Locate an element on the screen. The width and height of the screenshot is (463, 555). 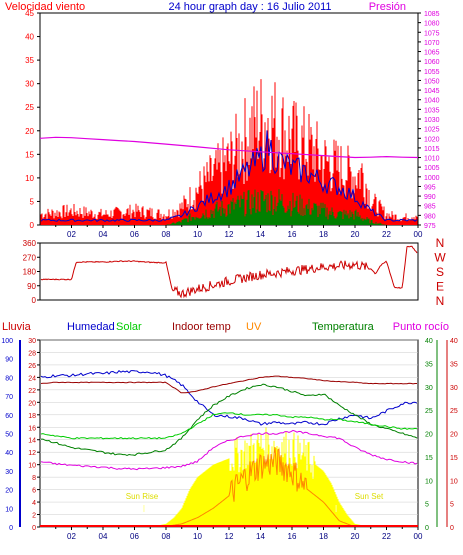
temp-right-label-20: 20 is located at coordinates (429, 435).